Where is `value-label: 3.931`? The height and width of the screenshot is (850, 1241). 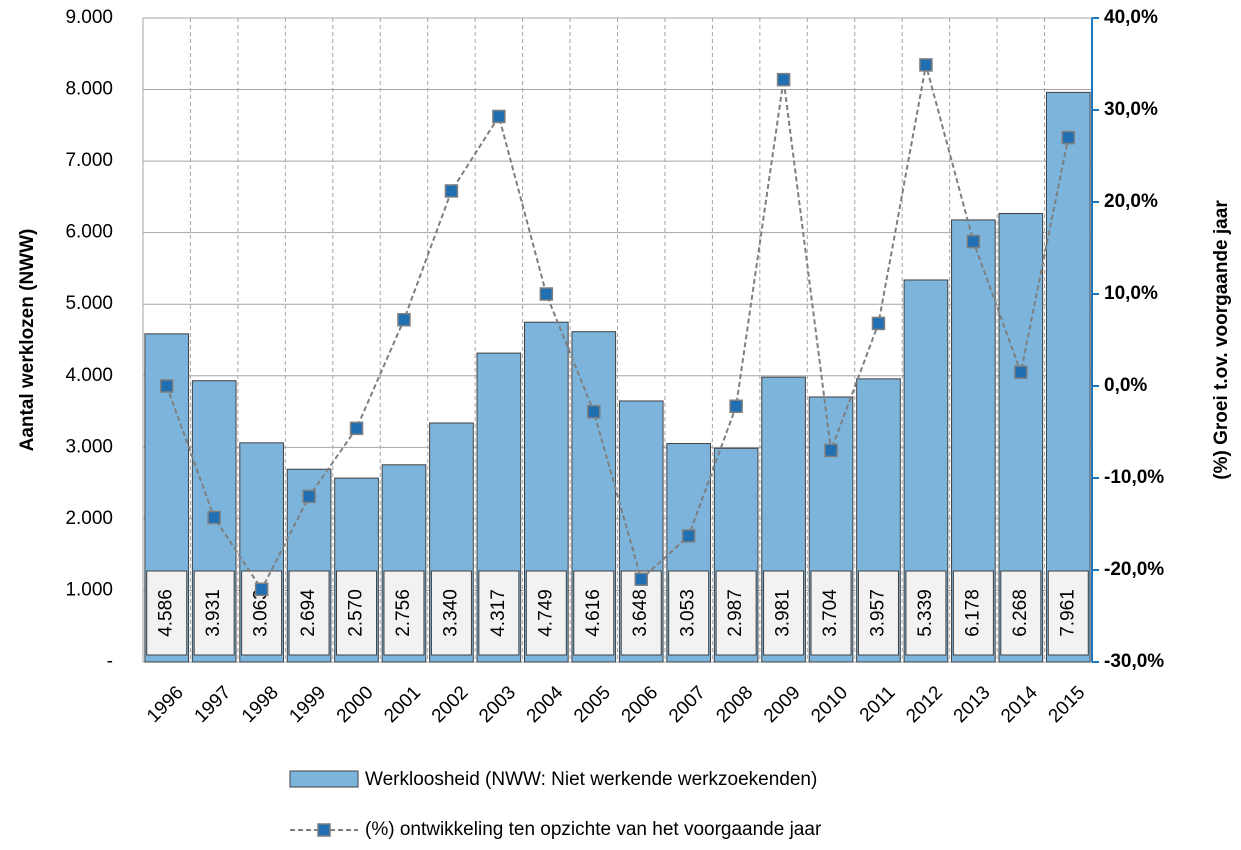
value-label: 3.931 is located at coordinates (213, 613).